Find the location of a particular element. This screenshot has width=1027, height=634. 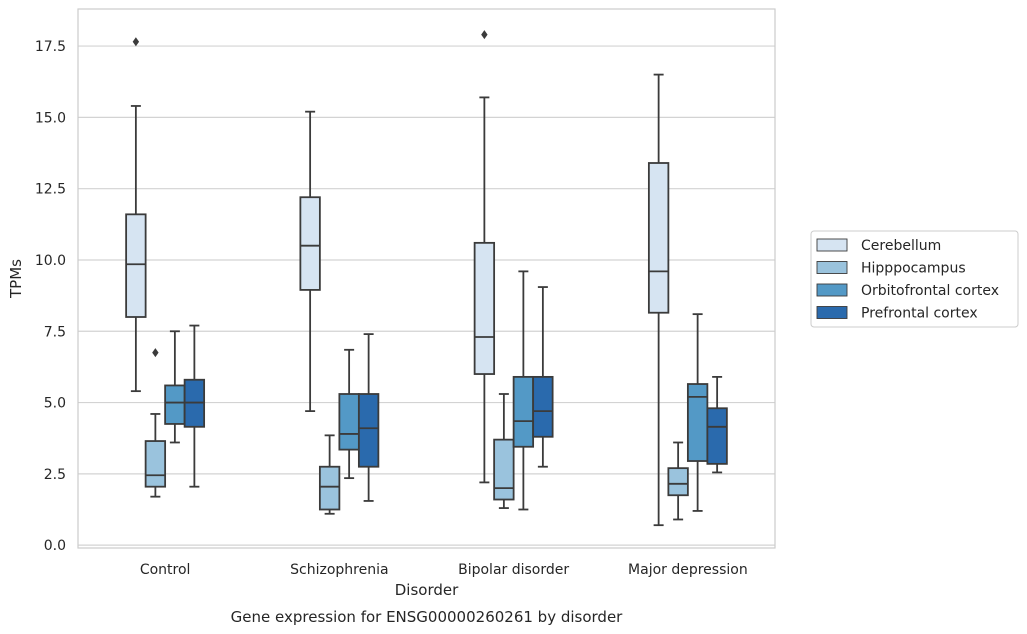

x-axis-label: Disorder is located at coordinates (427, 590).